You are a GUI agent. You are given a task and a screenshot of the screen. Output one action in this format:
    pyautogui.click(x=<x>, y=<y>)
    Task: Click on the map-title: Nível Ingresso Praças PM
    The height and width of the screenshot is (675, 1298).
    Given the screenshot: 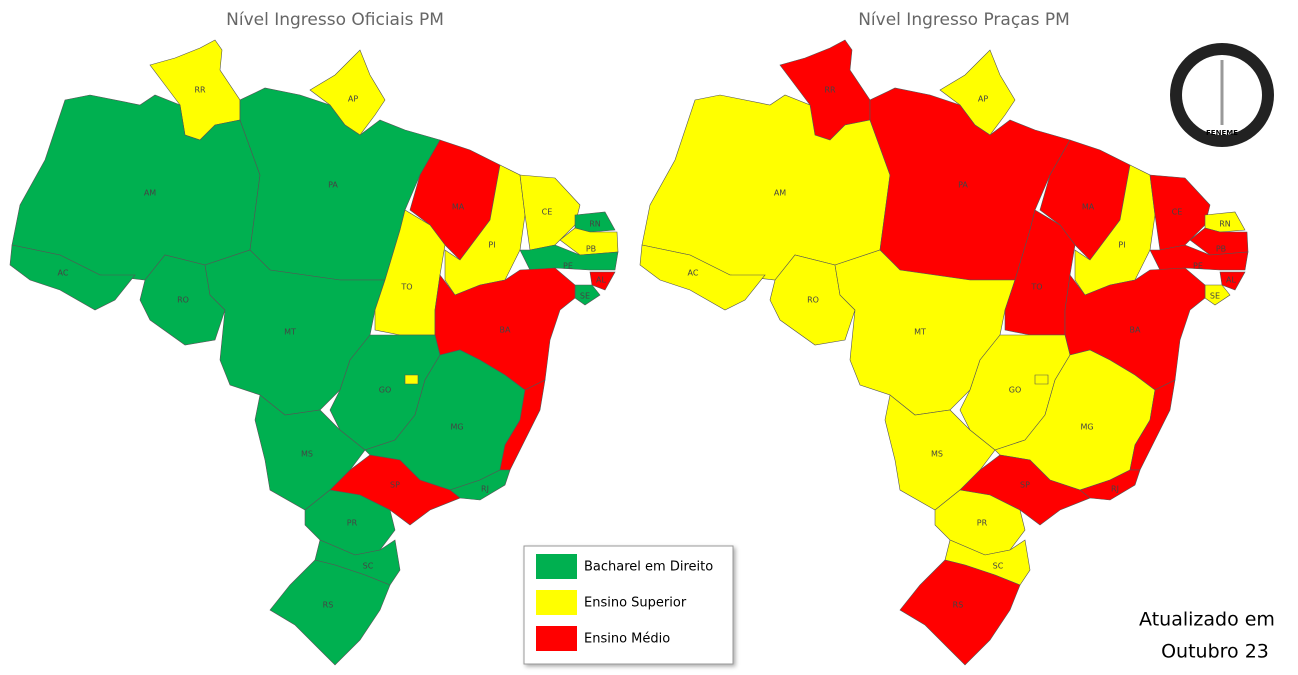 What is the action you would take?
    pyautogui.click(x=964, y=20)
    